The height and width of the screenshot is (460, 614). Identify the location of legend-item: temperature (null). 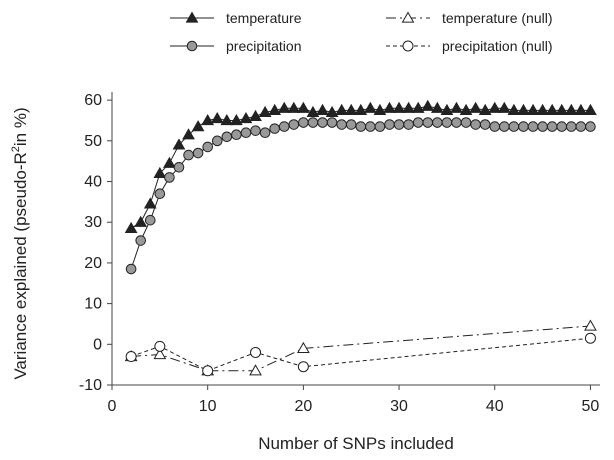
(469, 18).